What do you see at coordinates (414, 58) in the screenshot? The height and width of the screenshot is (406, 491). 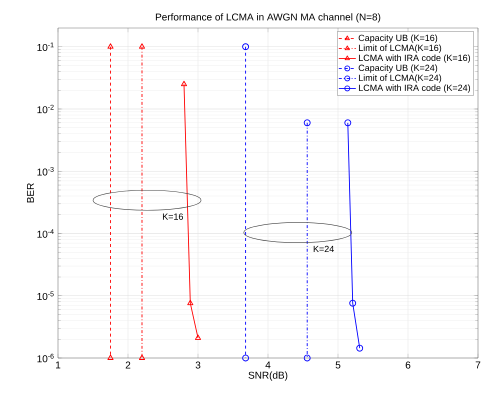 I see `legend-label: LCMA with IRA code (K=16)` at bounding box center [414, 58].